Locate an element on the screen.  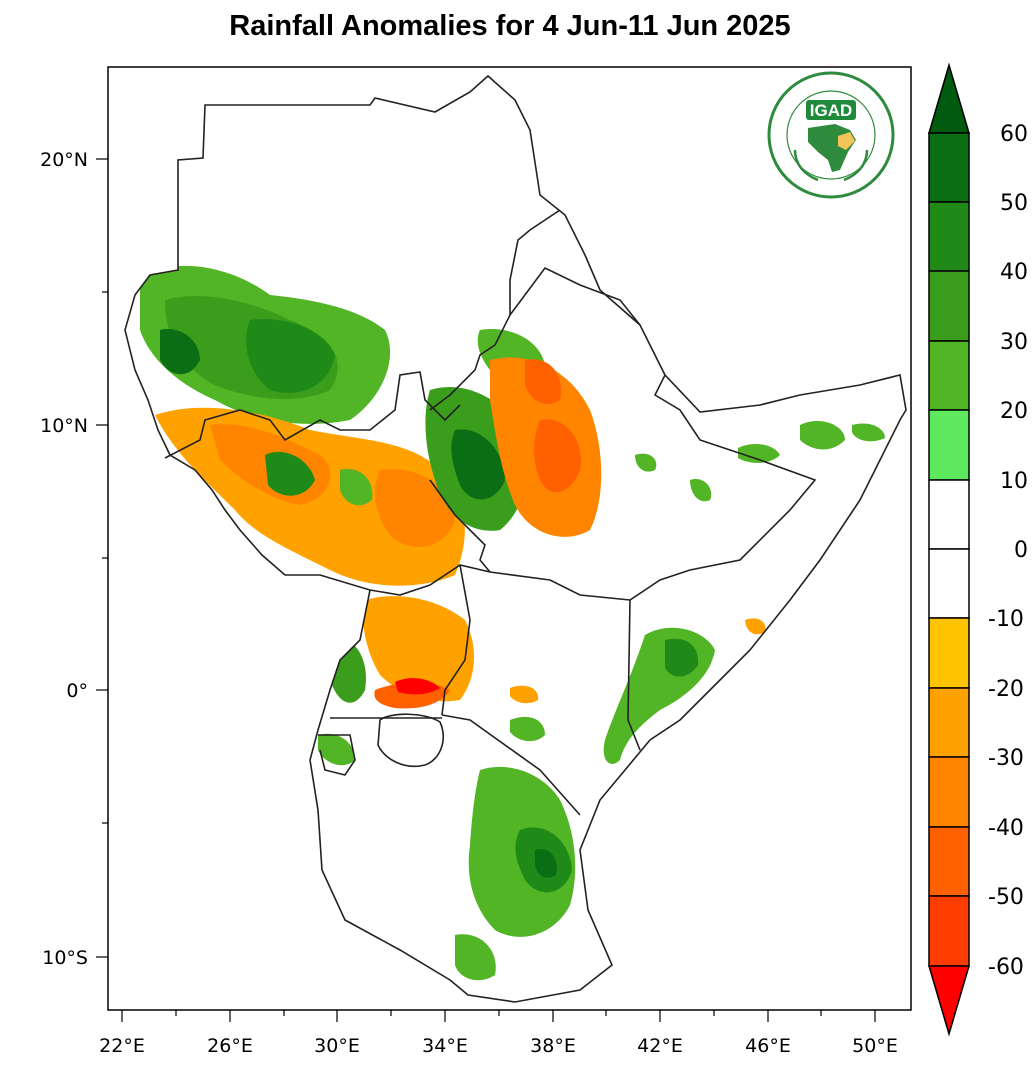
map-title: Rainfall Anomalies for 4 Jun-11 Jun 2025 is located at coordinates (510, 26).